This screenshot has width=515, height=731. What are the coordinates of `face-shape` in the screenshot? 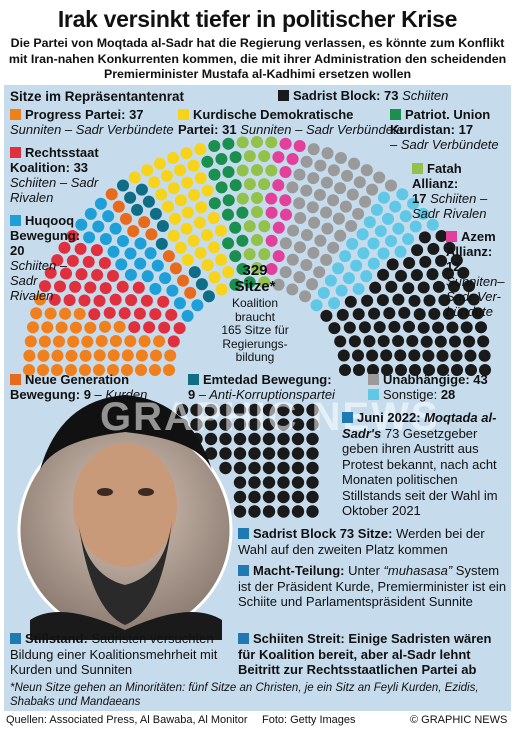 It's located at (125, 505).